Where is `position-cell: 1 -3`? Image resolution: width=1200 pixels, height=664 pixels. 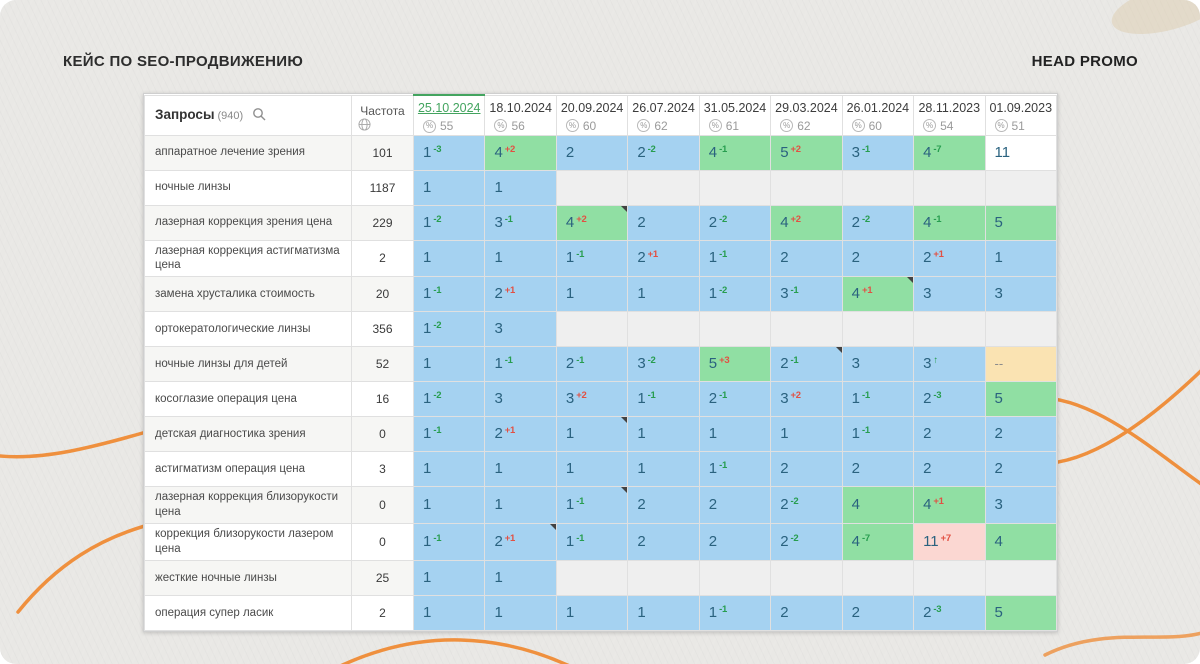
position-cell: 1 -3 is located at coordinates (449, 152).